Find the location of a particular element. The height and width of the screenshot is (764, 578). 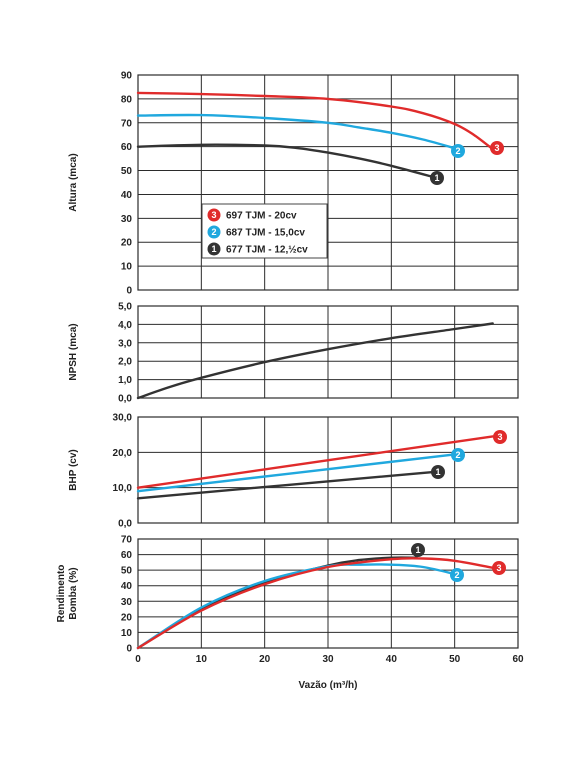

y-tick-label: 80 is located at coordinates (127, 99).